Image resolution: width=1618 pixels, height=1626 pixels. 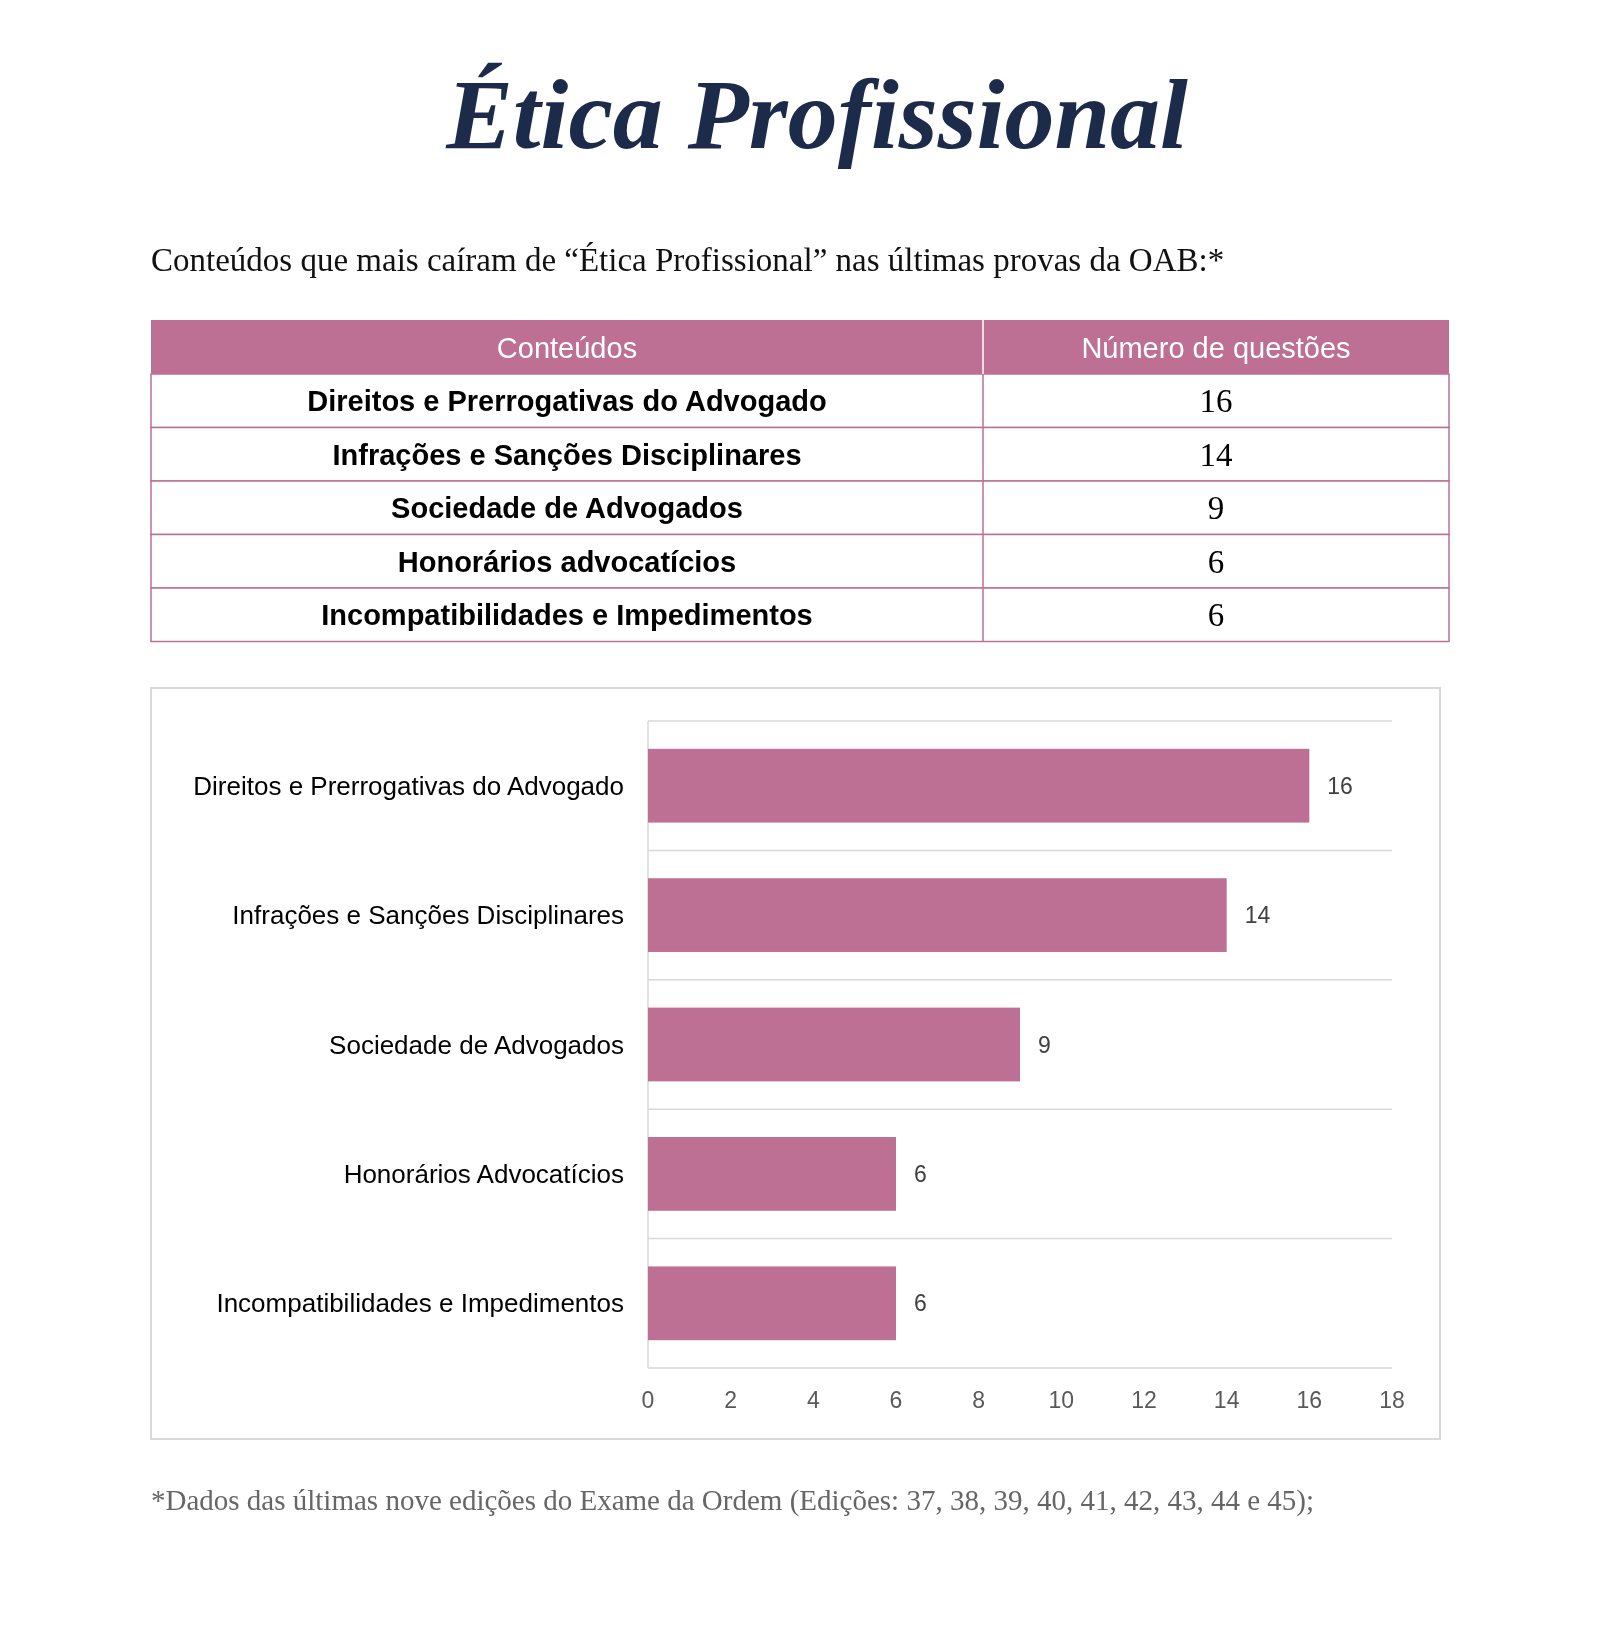 I want to click on text: Conteúdos que mais caíram de “Ética Profissional” nas últimas provas da OAB:*, so click(x=688, y=260).